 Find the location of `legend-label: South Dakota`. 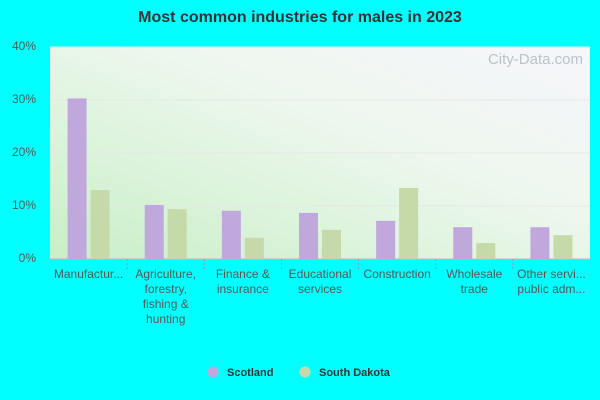

legend-label: South Dakota is located at coordinates (355, 373).